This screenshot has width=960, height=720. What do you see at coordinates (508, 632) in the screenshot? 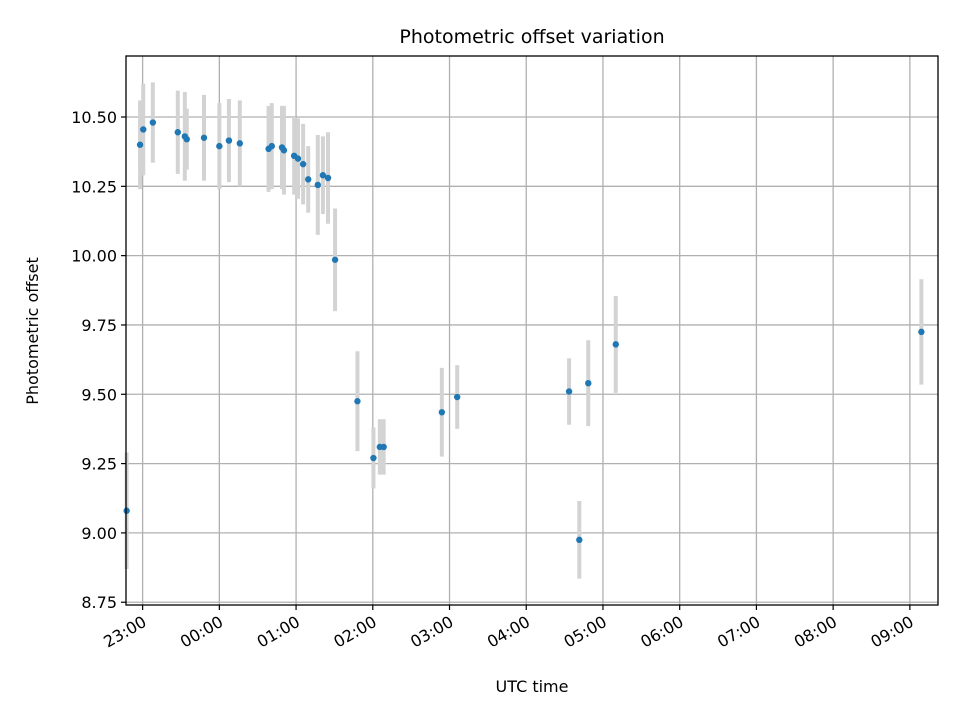
I see `x-tick-label: 04:00` at bounding box center [508, 632].